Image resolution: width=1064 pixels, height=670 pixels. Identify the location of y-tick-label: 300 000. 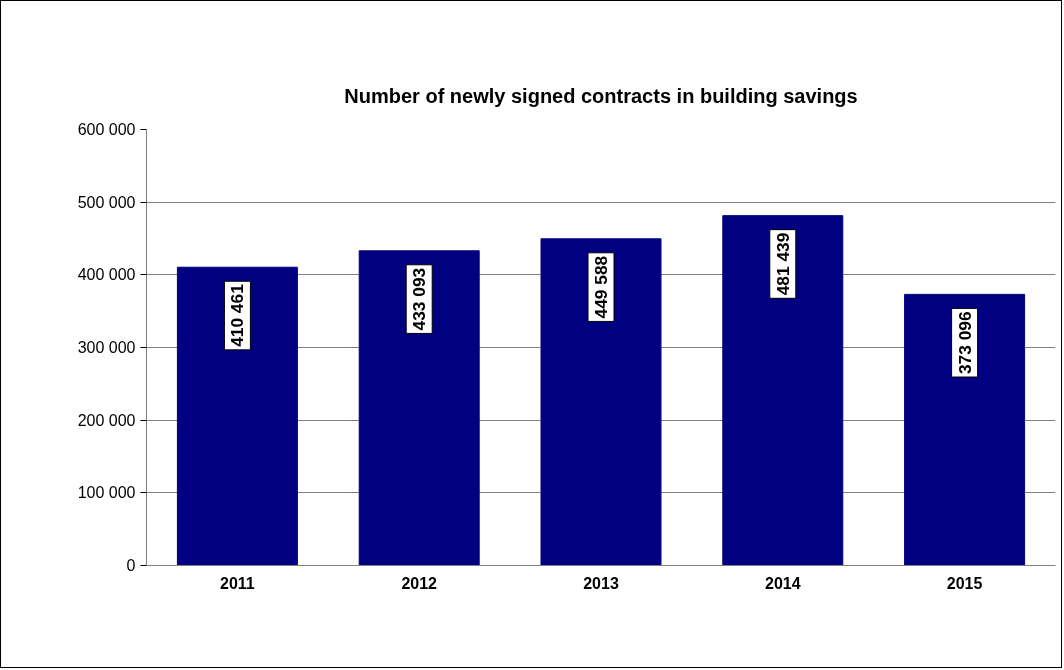
(106, 347).